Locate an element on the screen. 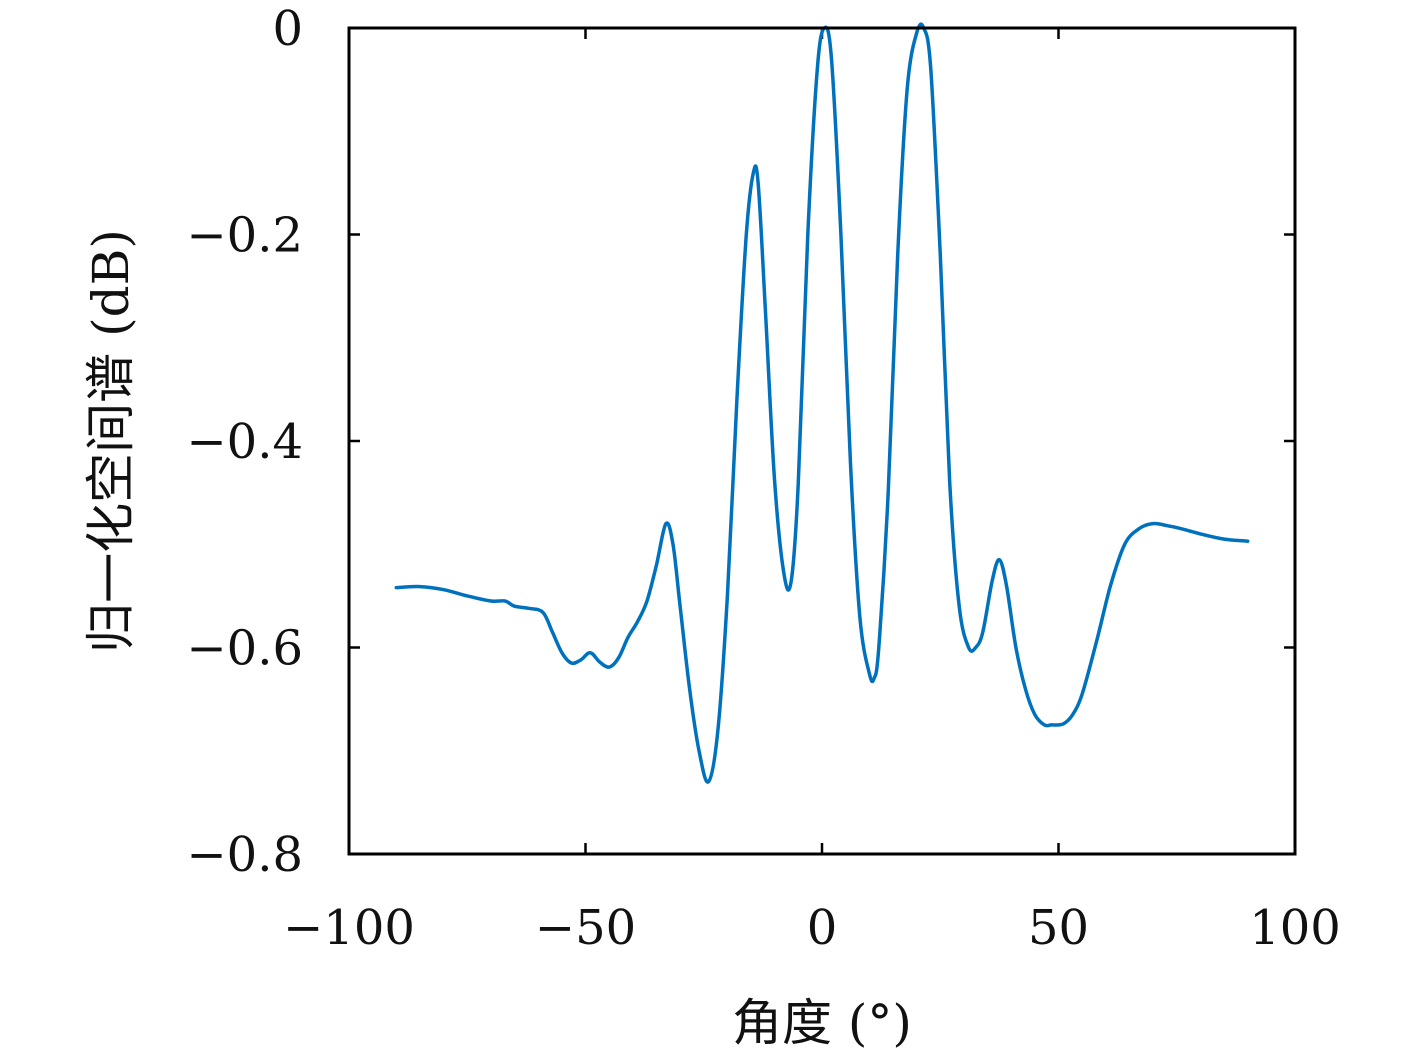 Image resolution: width=1417 pixels, height=1063 pixels. x-tick-label: 0 is located at coordinates (822, 928).